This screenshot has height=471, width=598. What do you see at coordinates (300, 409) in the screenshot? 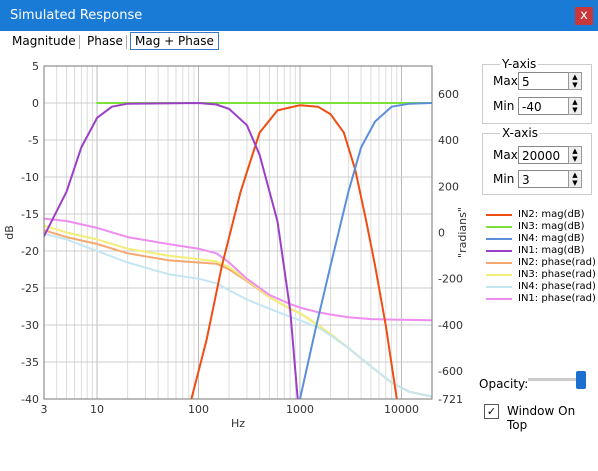
I see `x-tick-label: 1000` at bounding box center [300, 409].